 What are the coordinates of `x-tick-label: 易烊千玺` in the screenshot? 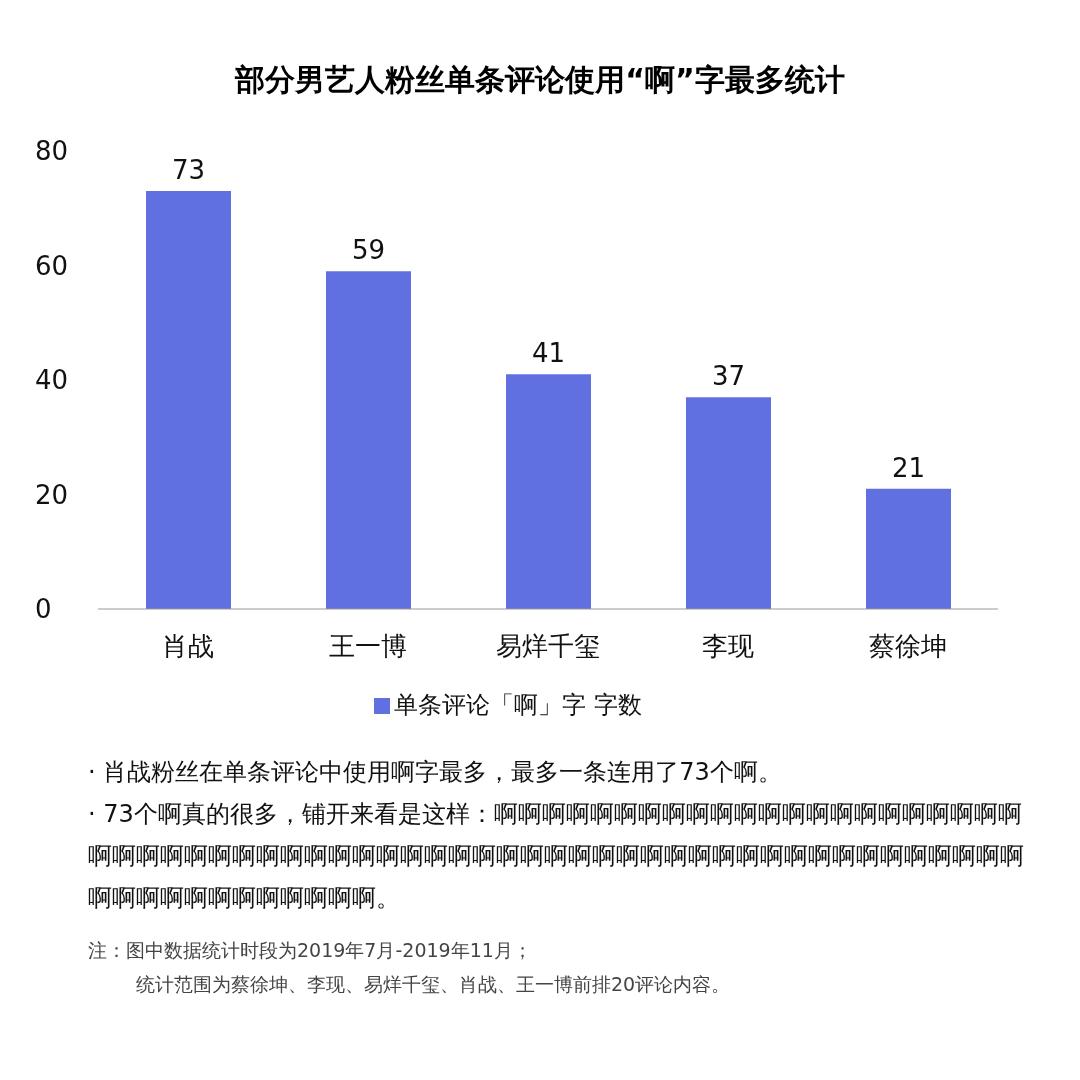 It's located at (548, 646).